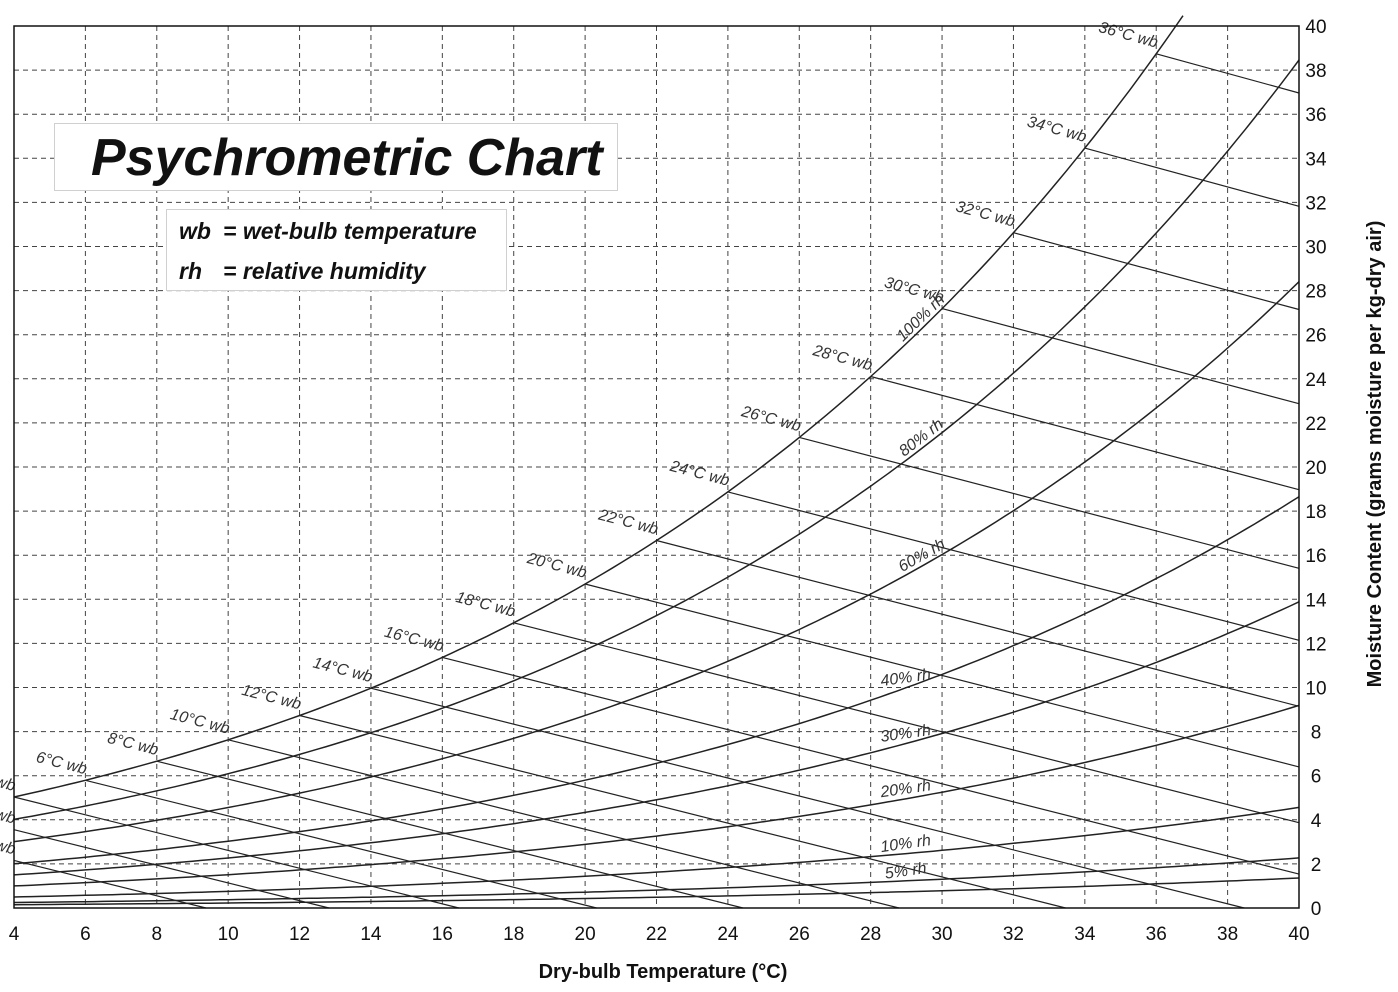 The height and width of the screenshot is (992, 1398). I want to click on legend-abbr-rh: rh, so click(190, 271).